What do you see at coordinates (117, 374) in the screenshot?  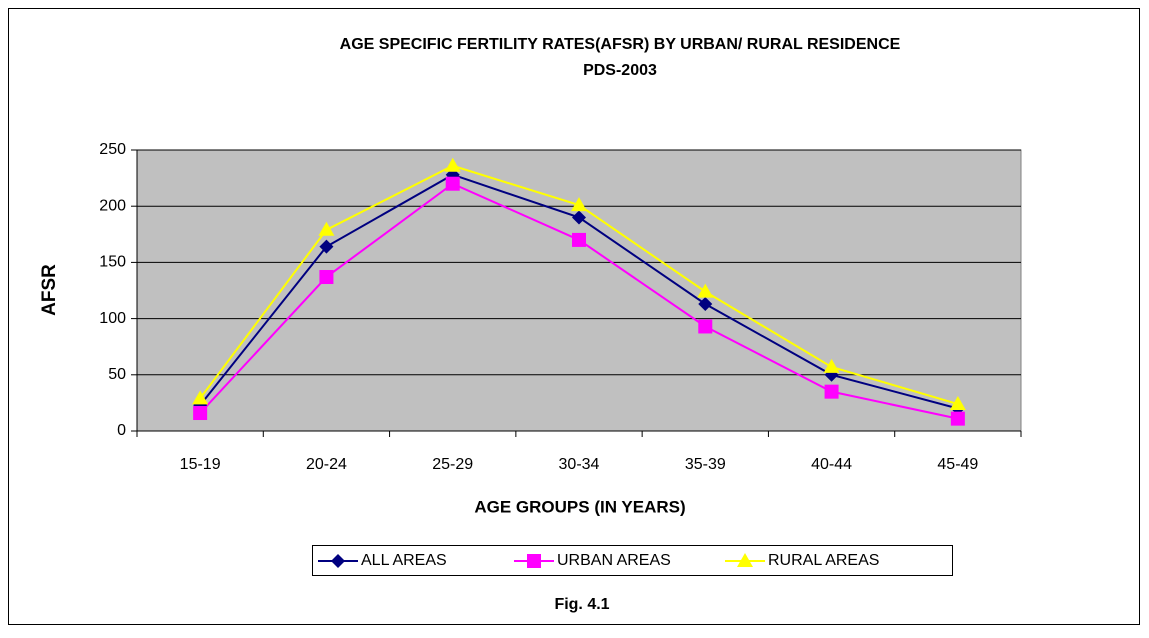 I see `y-tick-label: 50` at bounding box center [117, 374].